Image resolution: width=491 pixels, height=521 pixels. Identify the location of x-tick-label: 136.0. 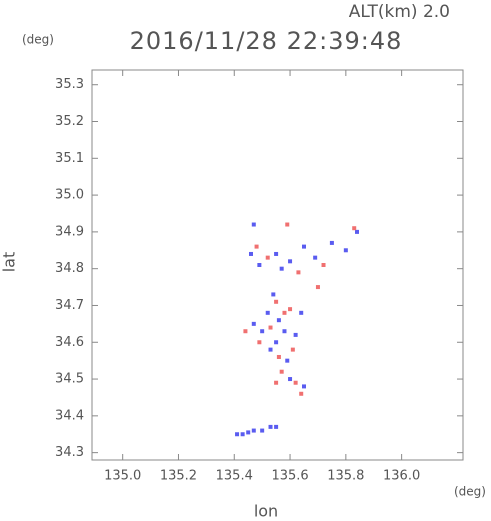
(401, 476).